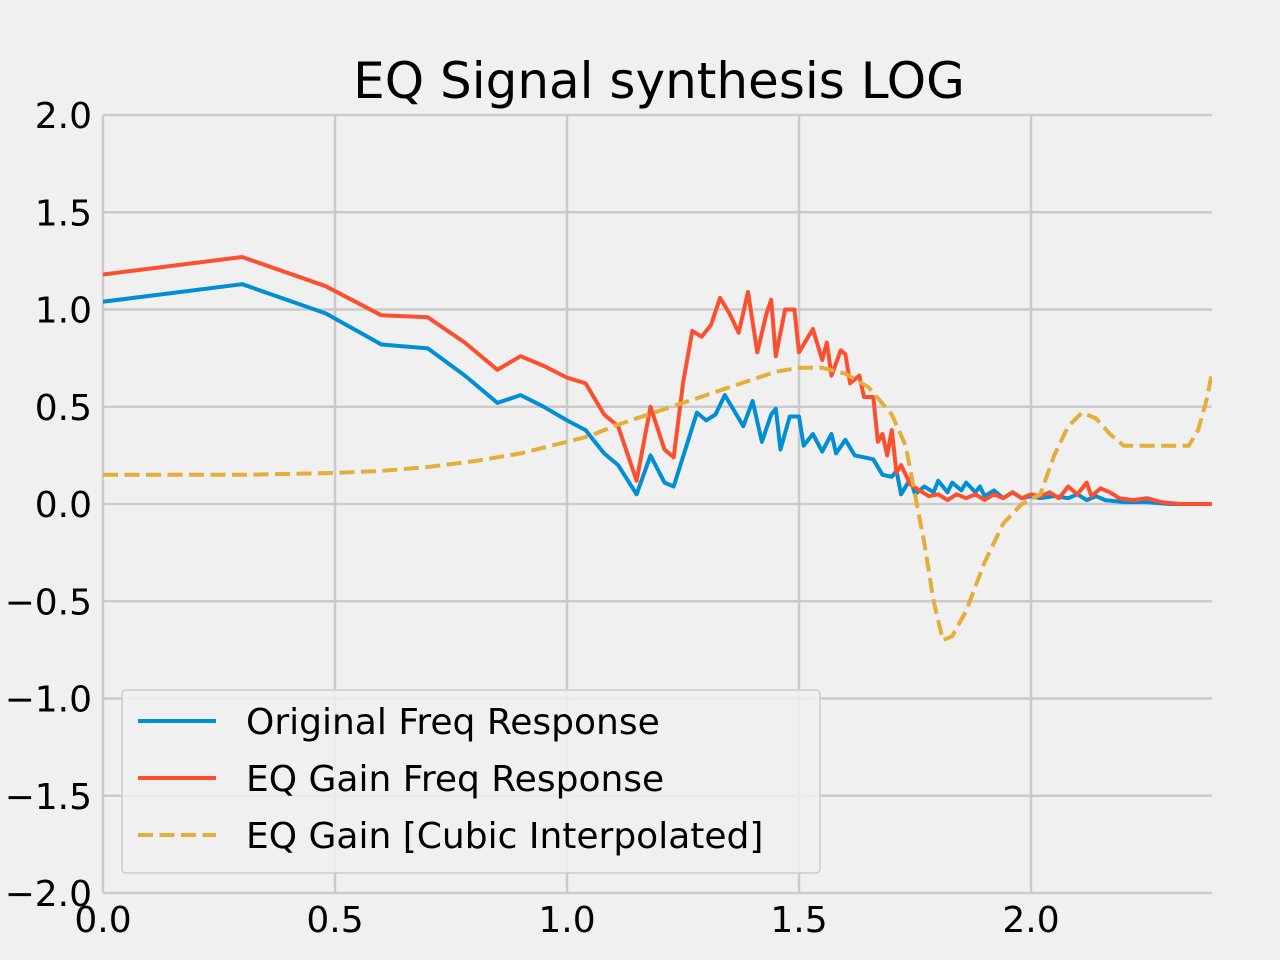 This screenshot has height=960, width=1280. Describe the element at coordinates (63, 408) in the screenshot. I see `y-tick-label: 0.5` at that location.